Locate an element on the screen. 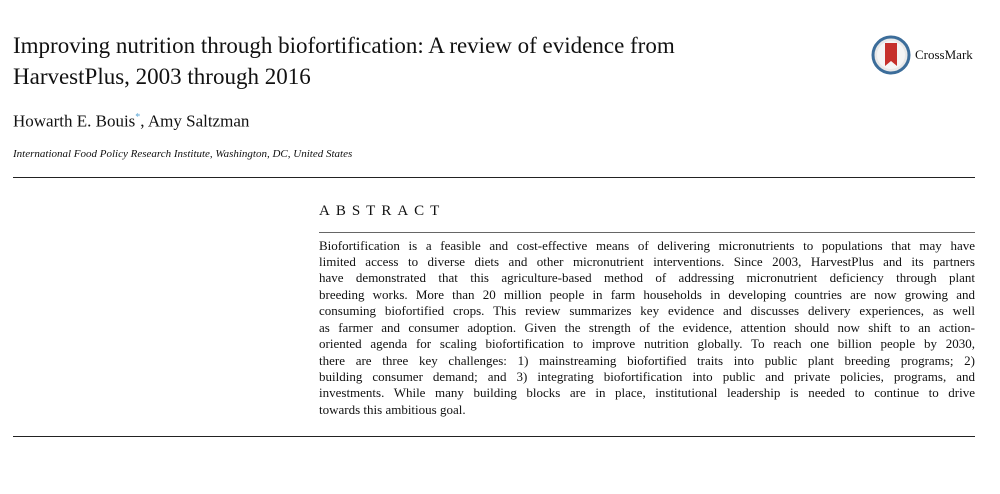 Image resolution: width=1000 pixels, height=494 pixels. author-name: Howarth E. Bouis is located at coordinates (74, 121).